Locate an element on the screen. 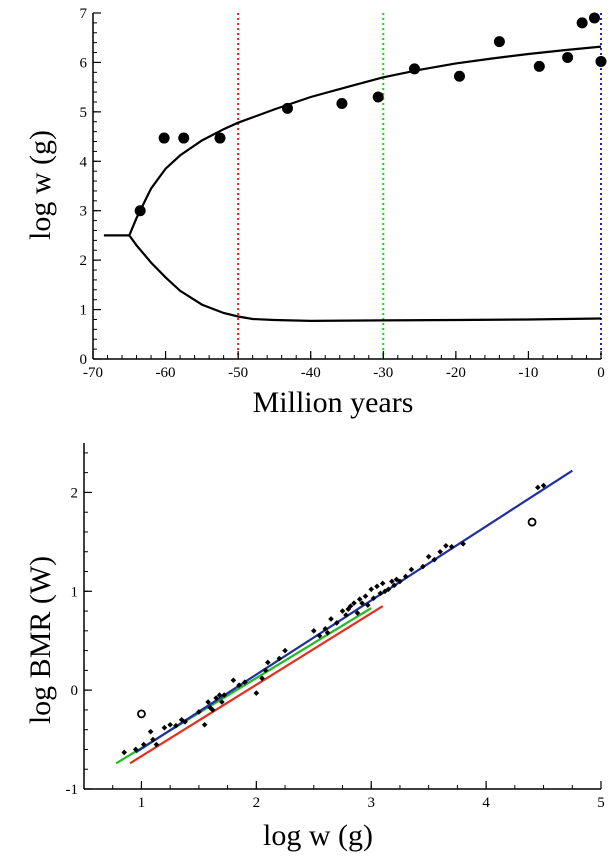 This screenshot has width=614, height=857. y-tick-label: 5 is located at coordinates (84, 113).